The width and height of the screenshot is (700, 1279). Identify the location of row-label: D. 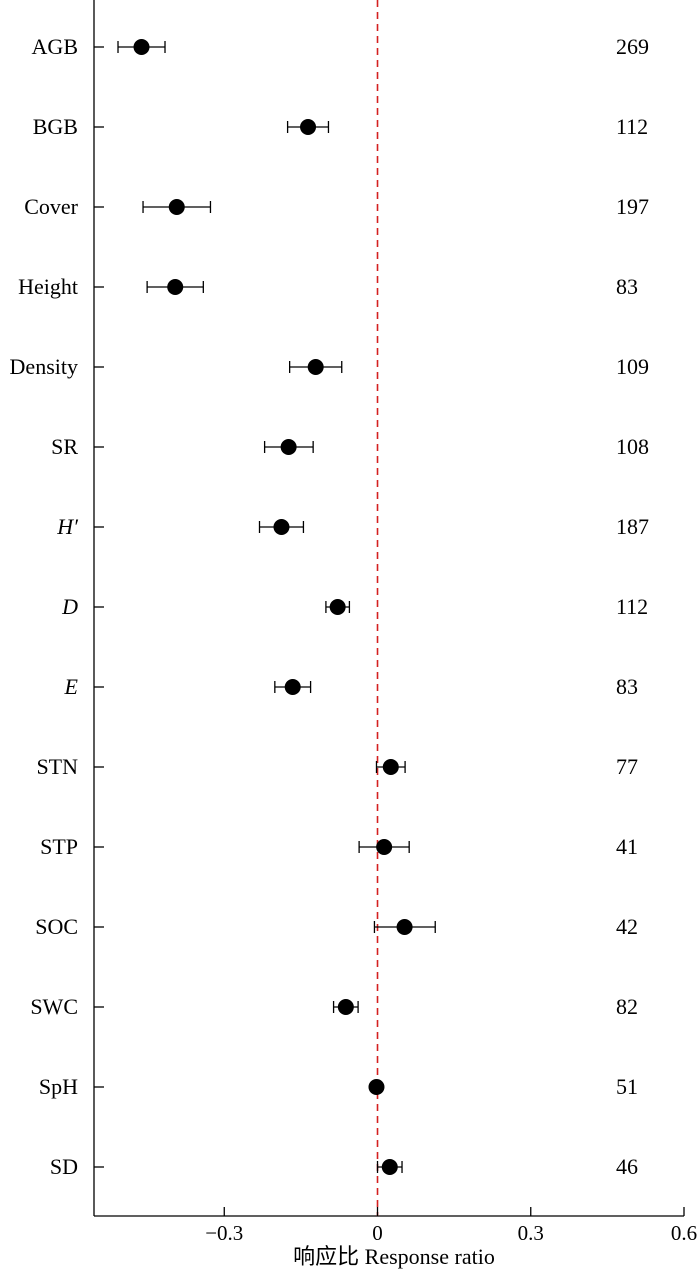
(69, 606).